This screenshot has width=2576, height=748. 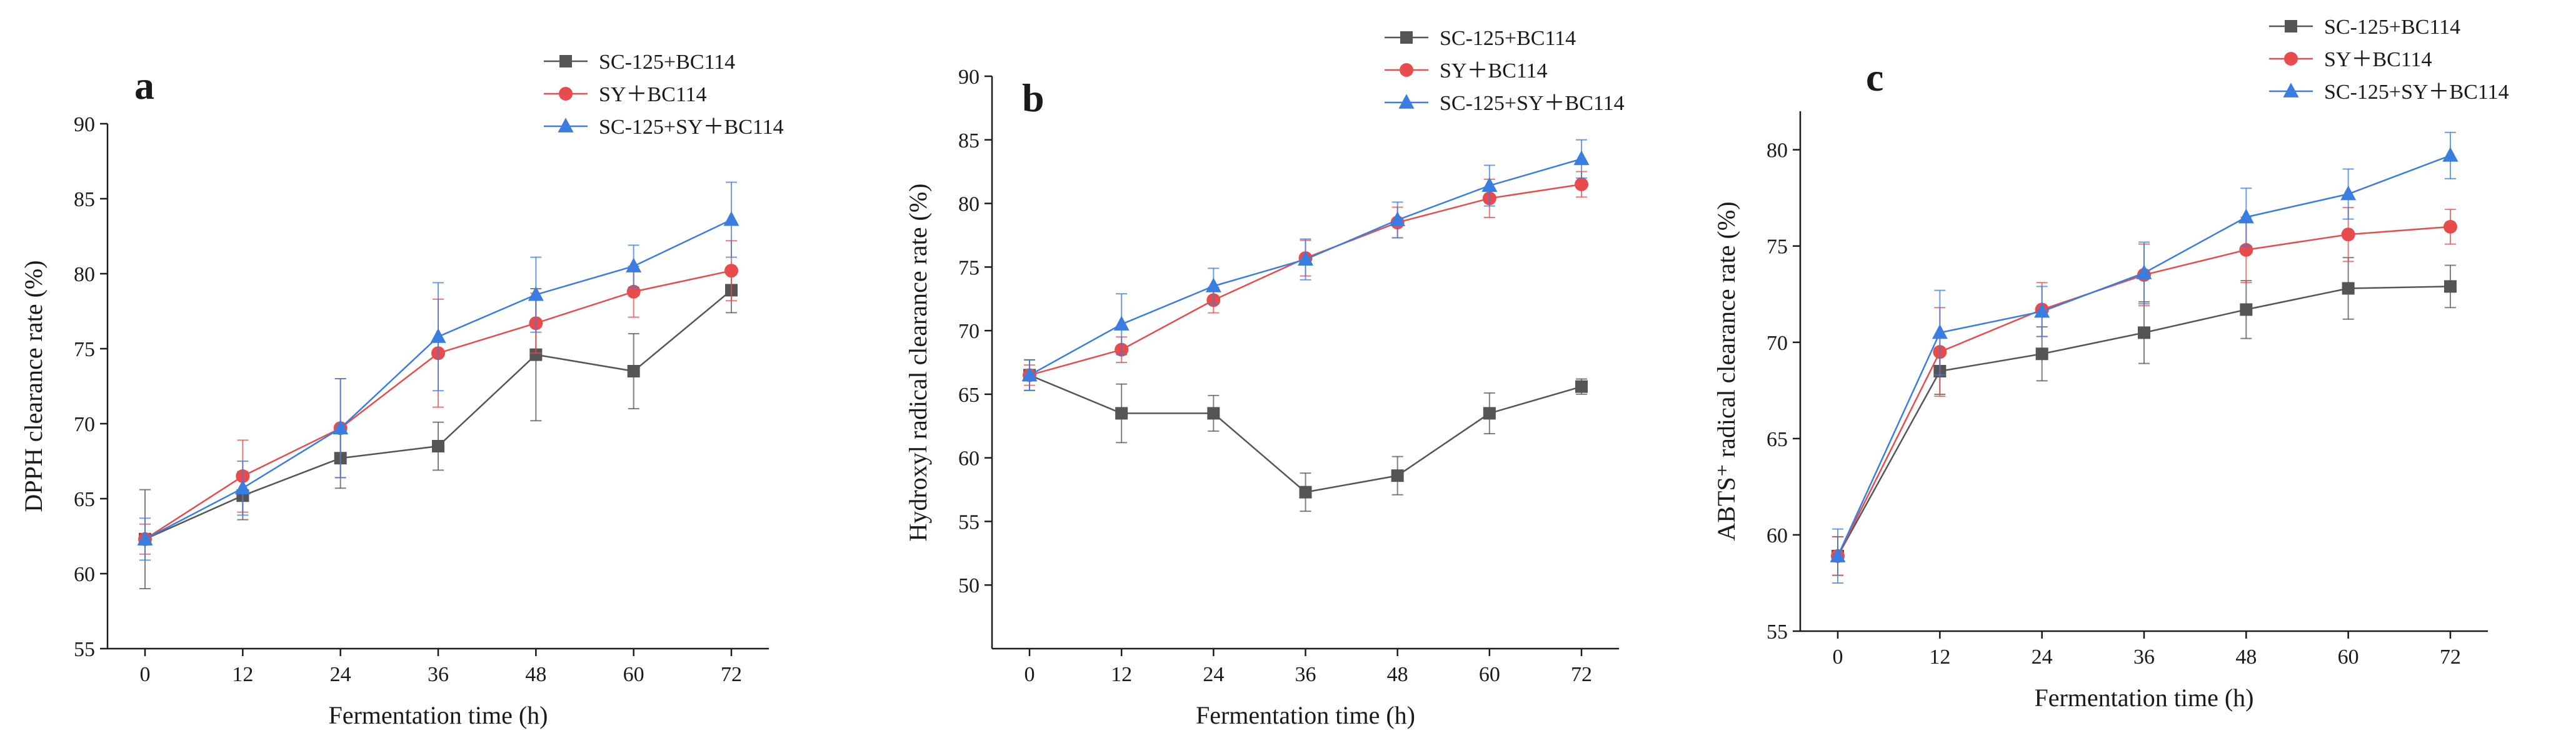 I want to click on y-axis-label: DPPH clearance rate (%), so click(x=33, y=386).